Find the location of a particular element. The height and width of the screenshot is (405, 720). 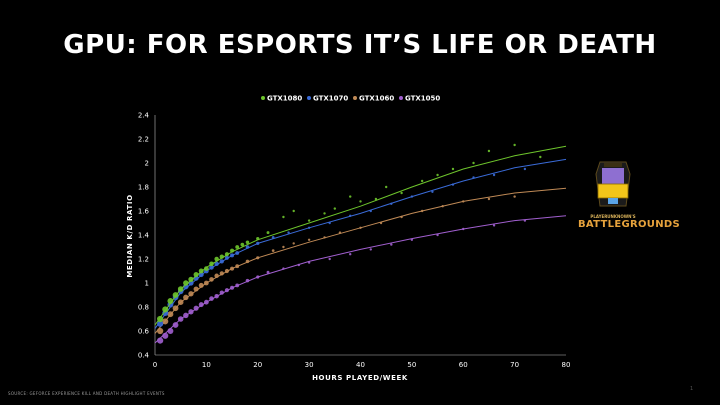

y-tick-label: 1.8 is located at coordinates (143, 188).